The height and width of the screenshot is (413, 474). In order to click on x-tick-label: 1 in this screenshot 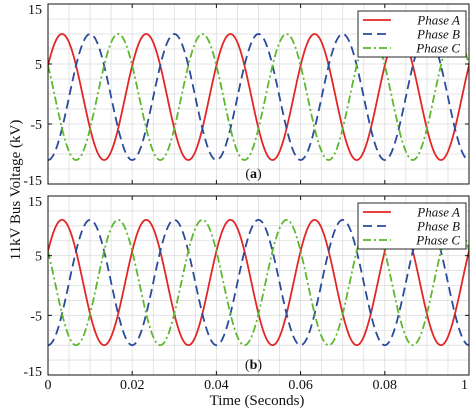, I will do `click(464, 385)`.